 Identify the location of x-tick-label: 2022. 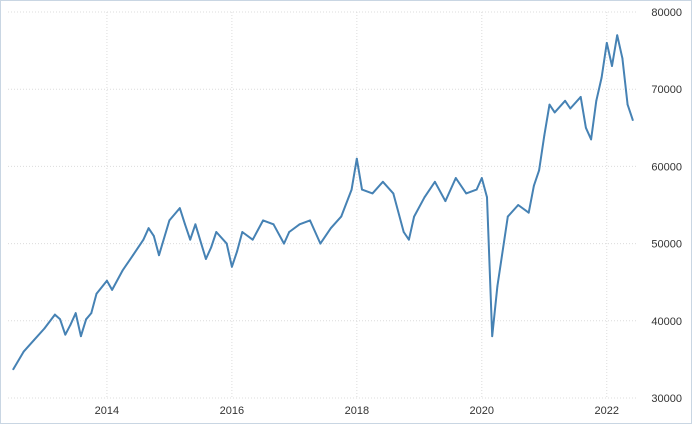
(607, 411).